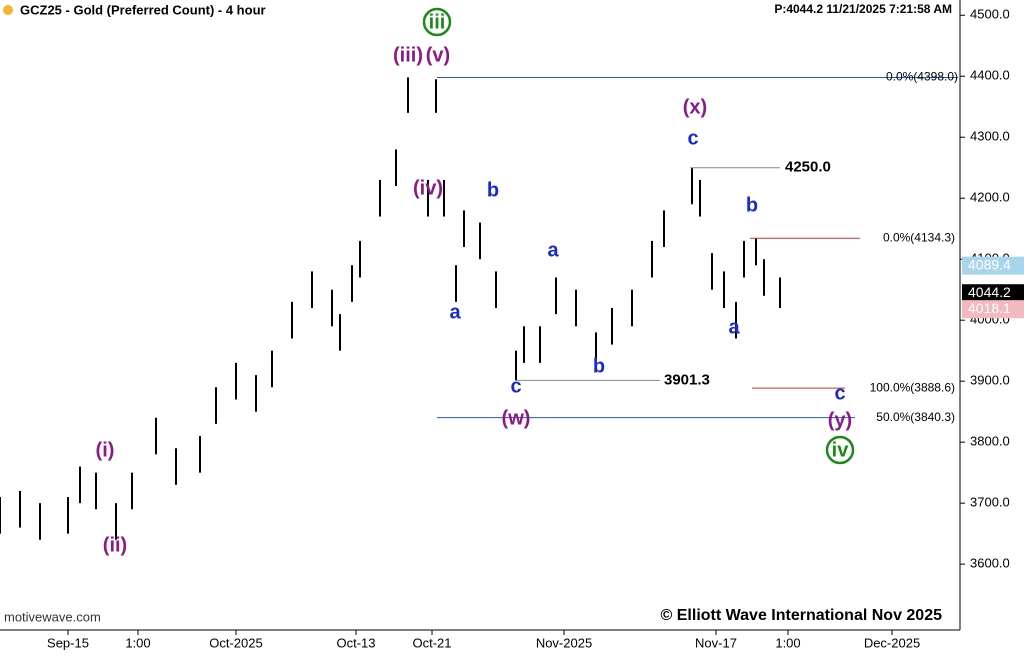  What do you see at coordinates (912, 387) in the screenshot?
I see `level-label: 100.0%(3888.6)` at bounding box center [912, 387].